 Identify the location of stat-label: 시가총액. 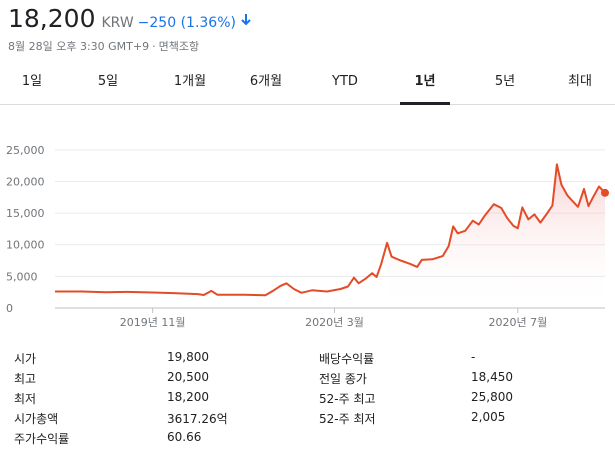
(36, 419).